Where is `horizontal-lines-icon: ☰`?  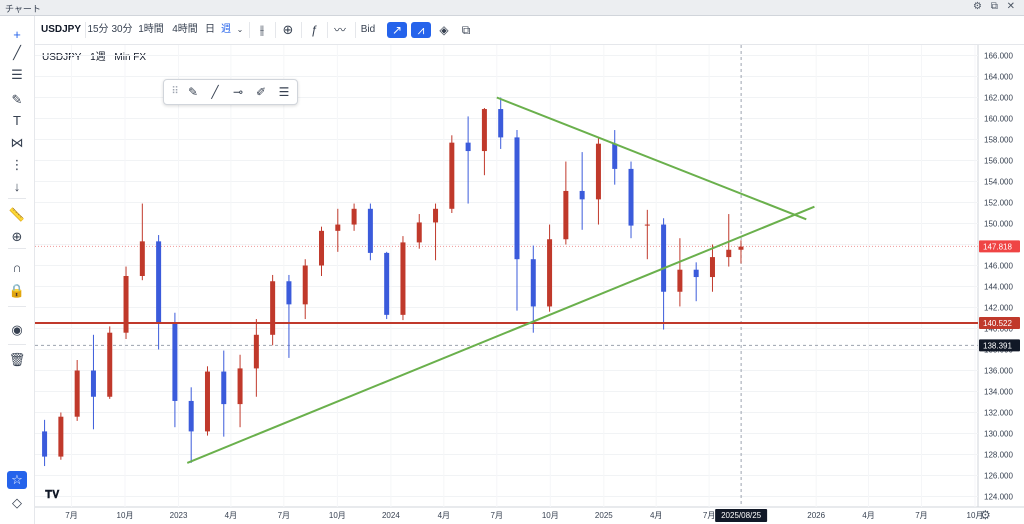
horizontal-lines-icon: ☰ is located at coordinates (17, 74).